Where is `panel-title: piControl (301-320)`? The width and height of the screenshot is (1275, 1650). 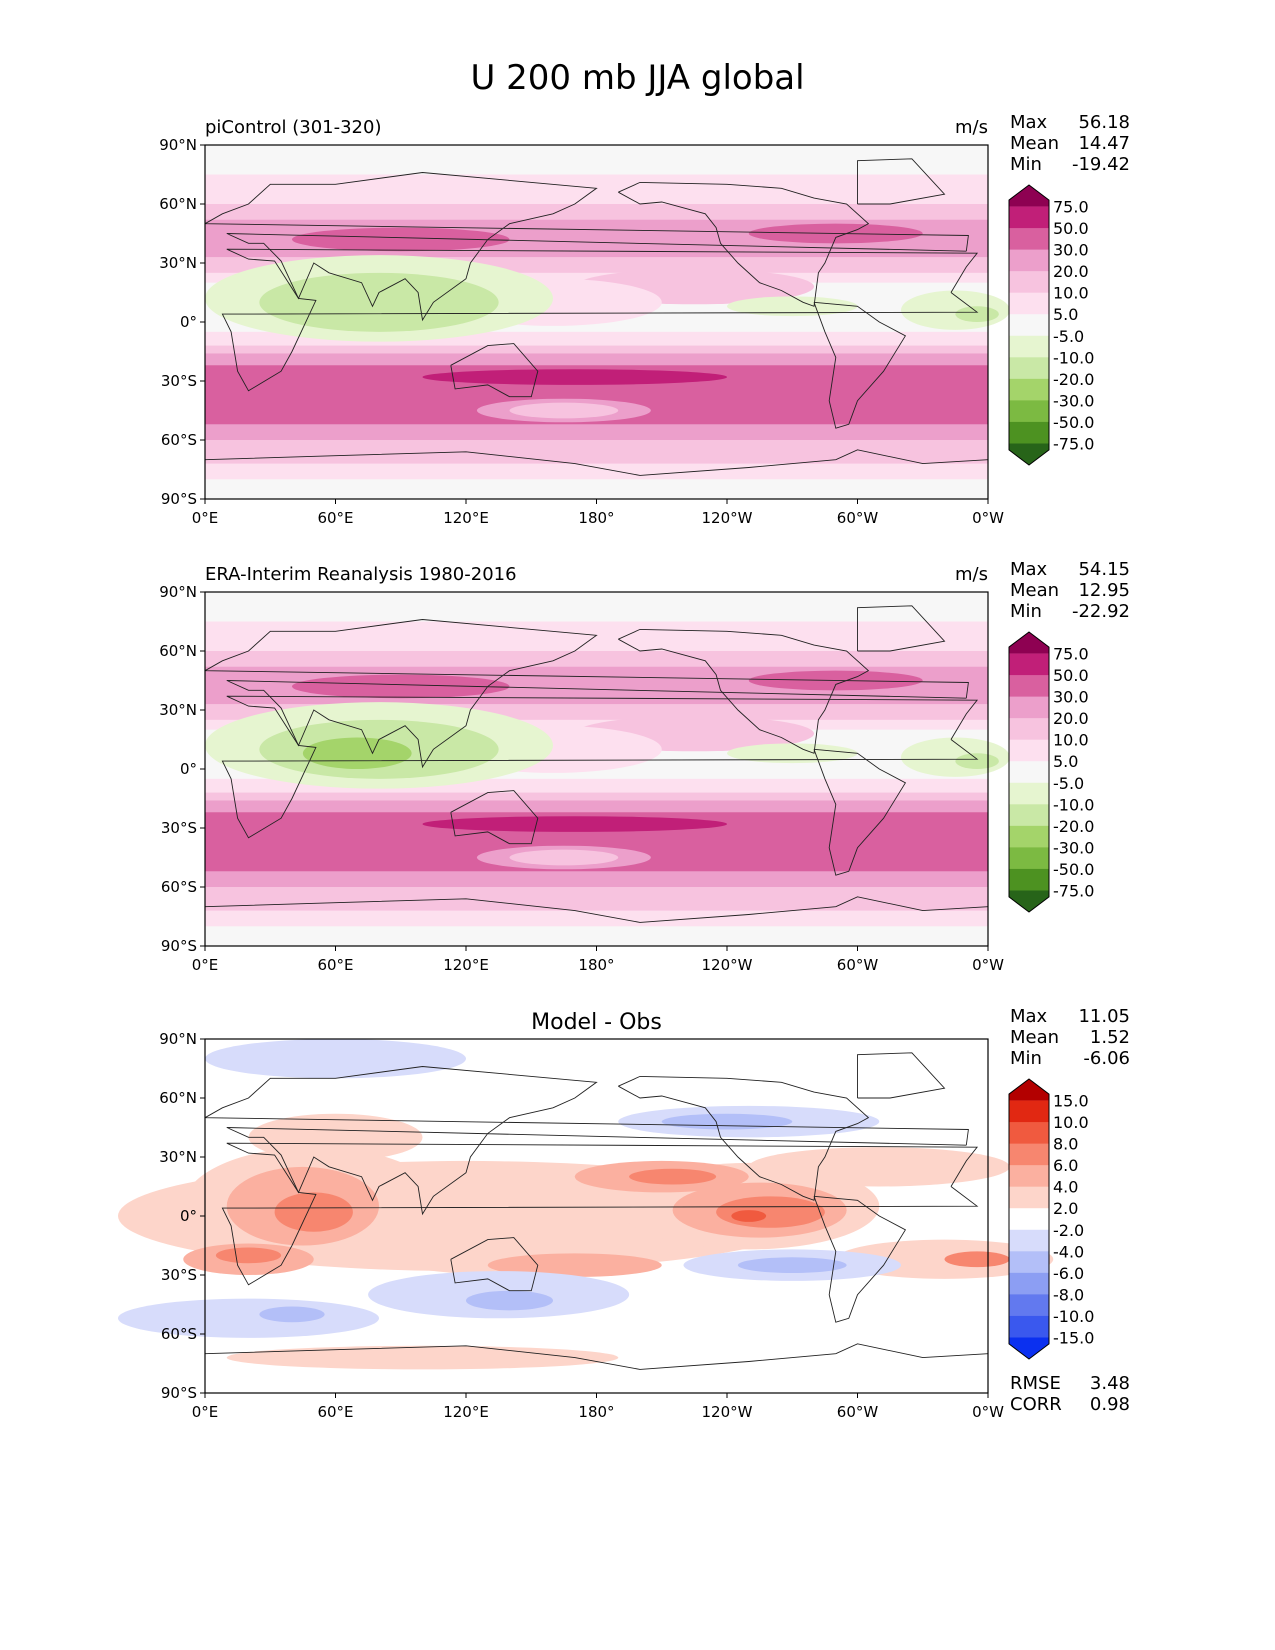 panel-title: piControl (301-320) is located at coordinates (293, 127).